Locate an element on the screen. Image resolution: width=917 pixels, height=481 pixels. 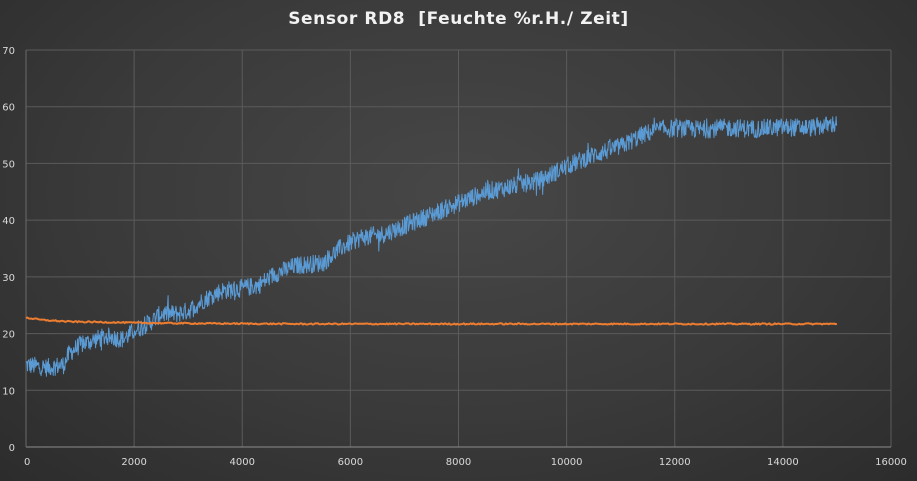
y-tick-label: 30 is located at coordinates (8, 278).